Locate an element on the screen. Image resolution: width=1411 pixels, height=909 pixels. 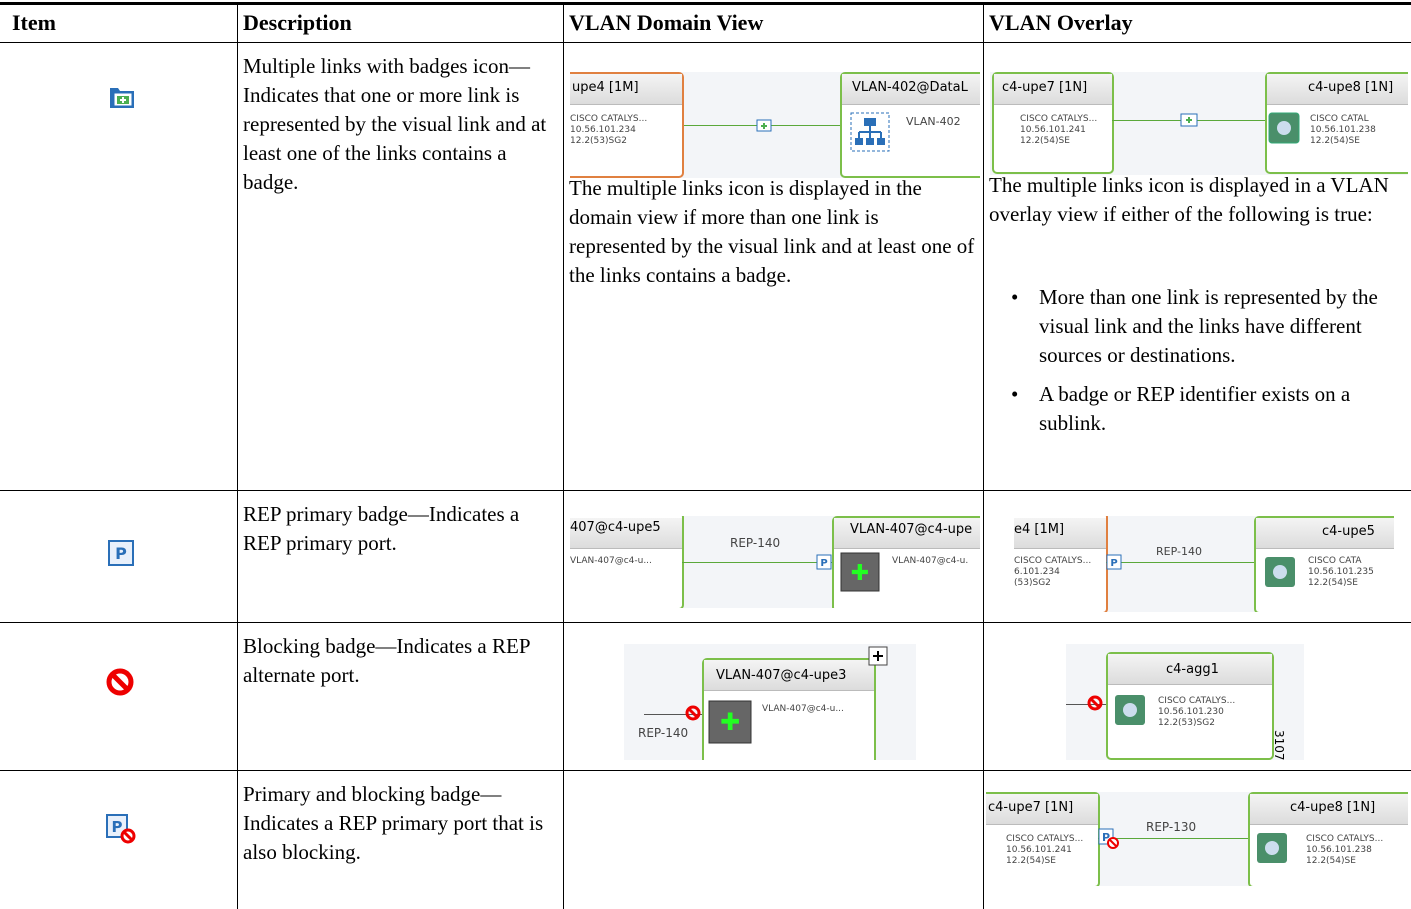
node-info: CISCO CATAL is located at coordinates (1339, 119).